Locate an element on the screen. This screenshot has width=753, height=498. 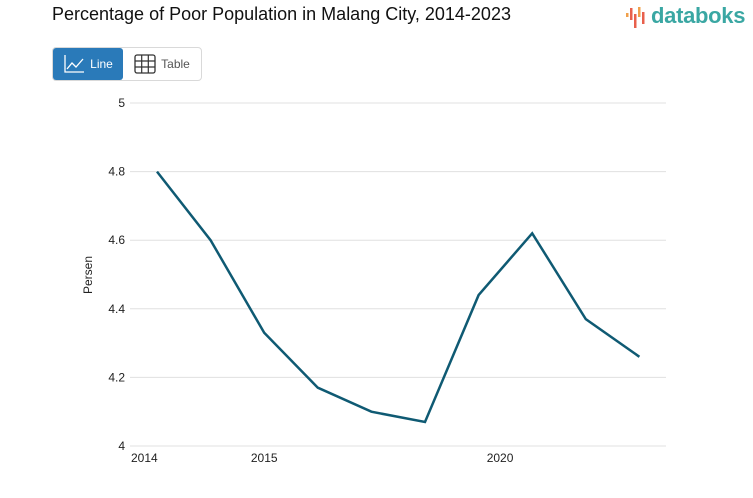
view-toggle: Line Table is located at coordinates (127, 64).